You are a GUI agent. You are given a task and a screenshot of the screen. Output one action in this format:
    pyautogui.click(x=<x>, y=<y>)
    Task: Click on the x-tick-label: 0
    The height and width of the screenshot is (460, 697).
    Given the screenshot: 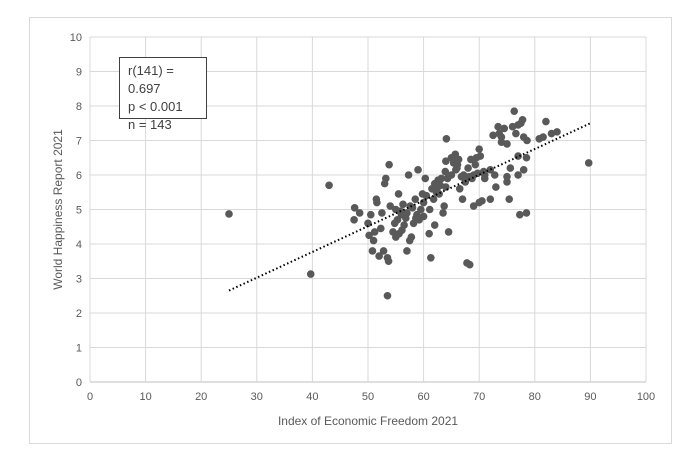 What is the action you would take?
    pyautogui.click(x=90, y=397)
    